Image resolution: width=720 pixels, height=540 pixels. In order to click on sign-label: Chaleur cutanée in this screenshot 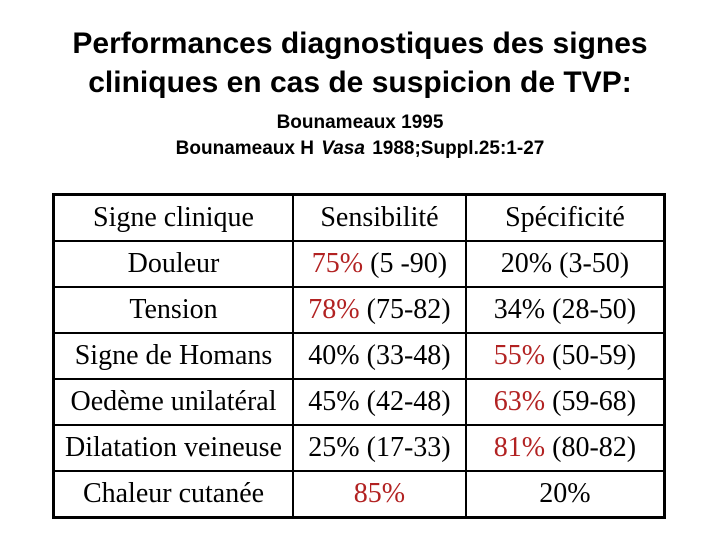, I will do `click(173, 494)`.